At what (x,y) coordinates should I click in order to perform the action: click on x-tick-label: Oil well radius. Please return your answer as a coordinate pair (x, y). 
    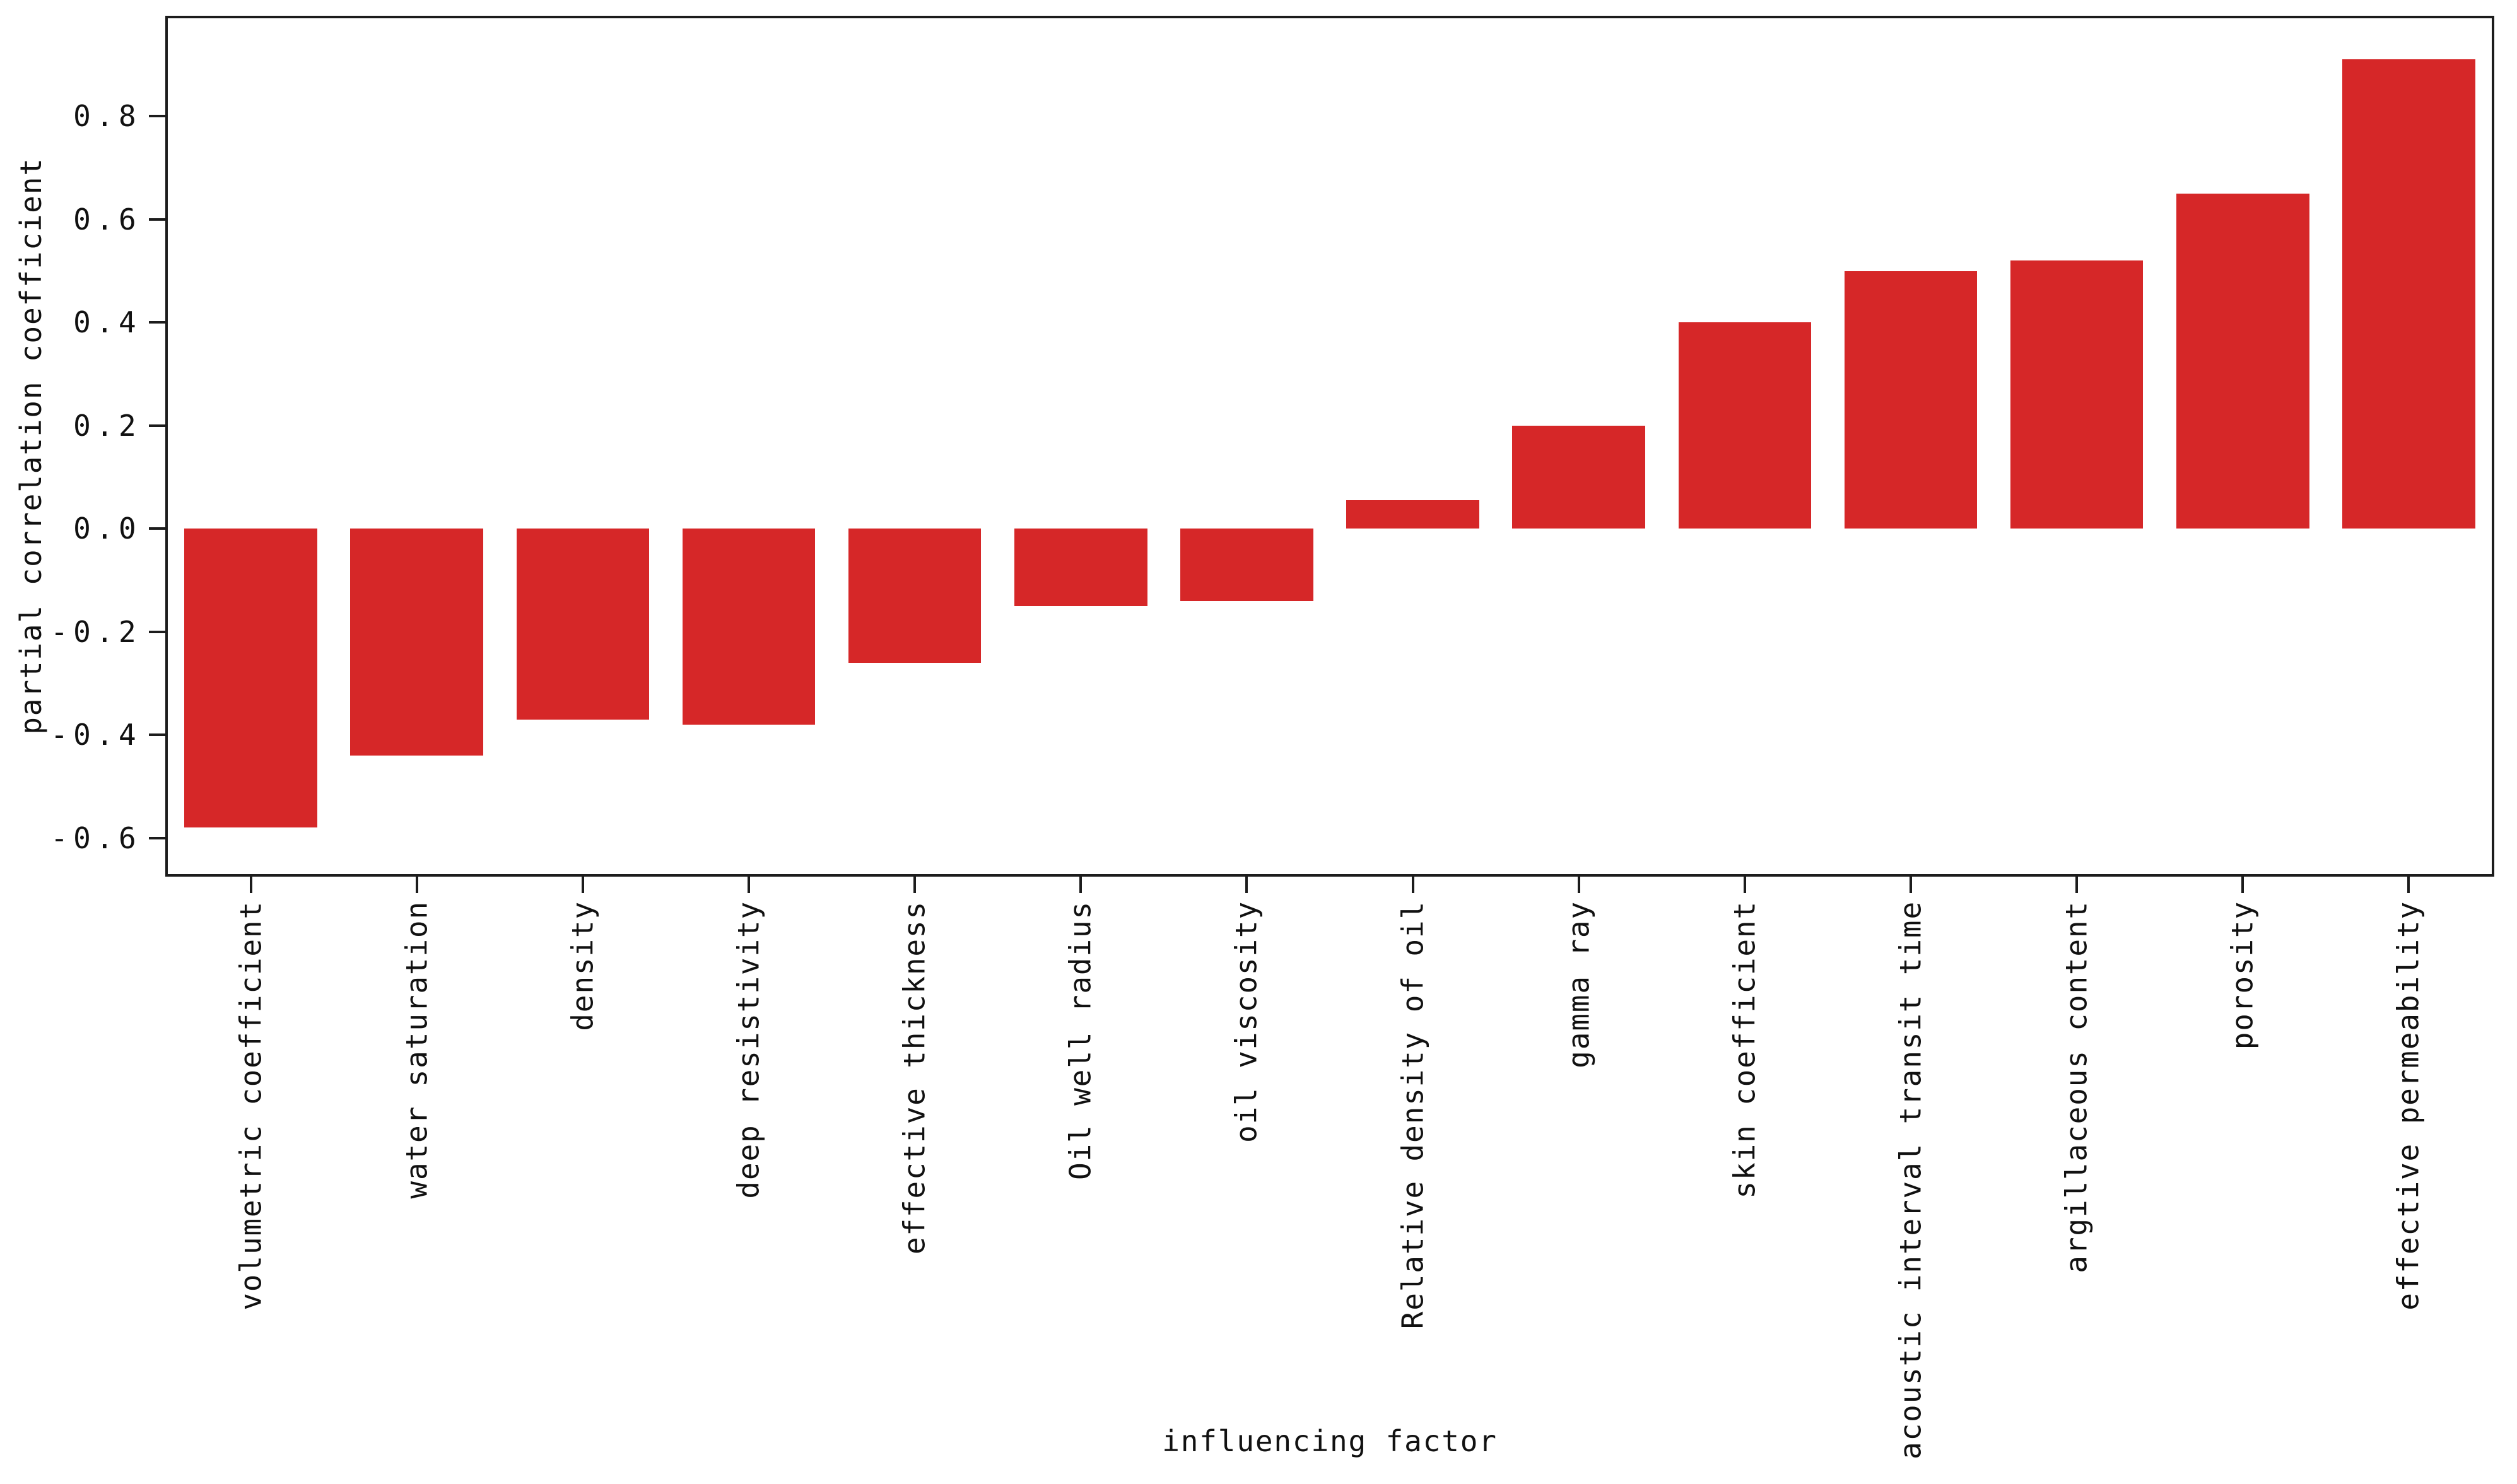
    Looking at the image, I should click on (1081, 1041).